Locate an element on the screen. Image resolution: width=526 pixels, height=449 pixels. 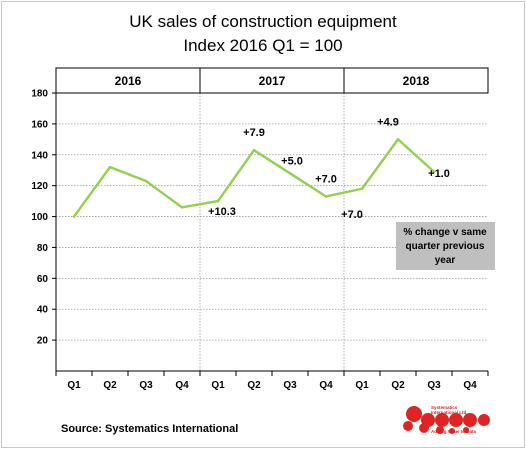
y-tick-label: 60 is located at coordinates (43, 279).